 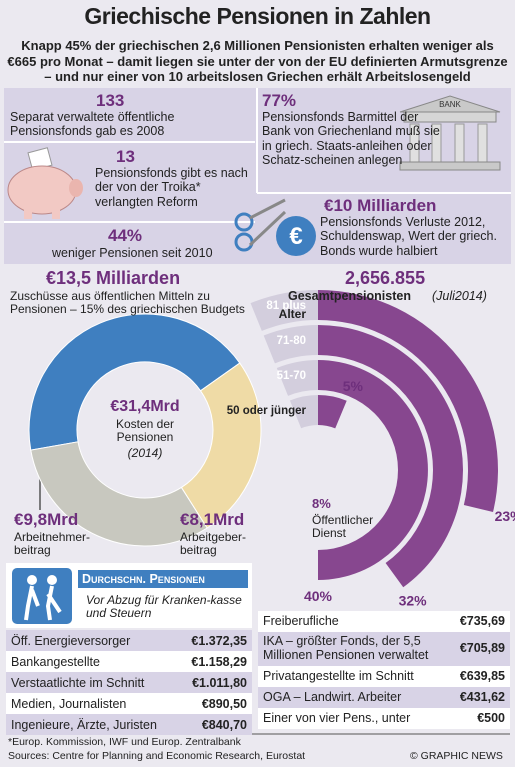 I want to click on row-label: Medien, Journalisten, so click(x=69, y=703).